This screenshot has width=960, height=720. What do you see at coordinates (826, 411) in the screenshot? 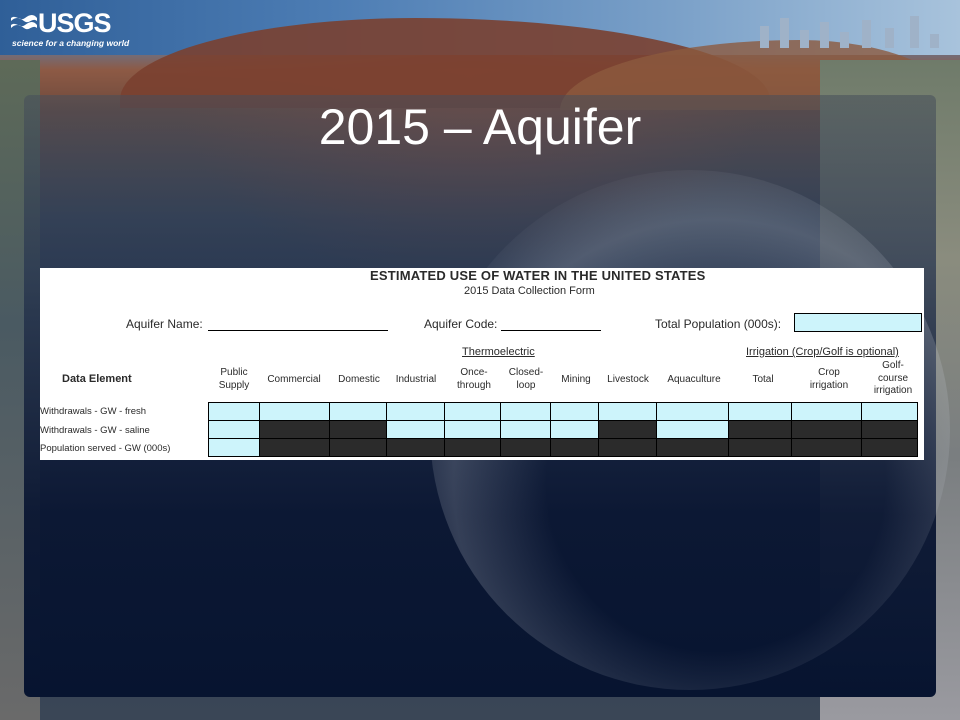
I see `input-cell-crop-irrigation` at bounding box center [826, 411].